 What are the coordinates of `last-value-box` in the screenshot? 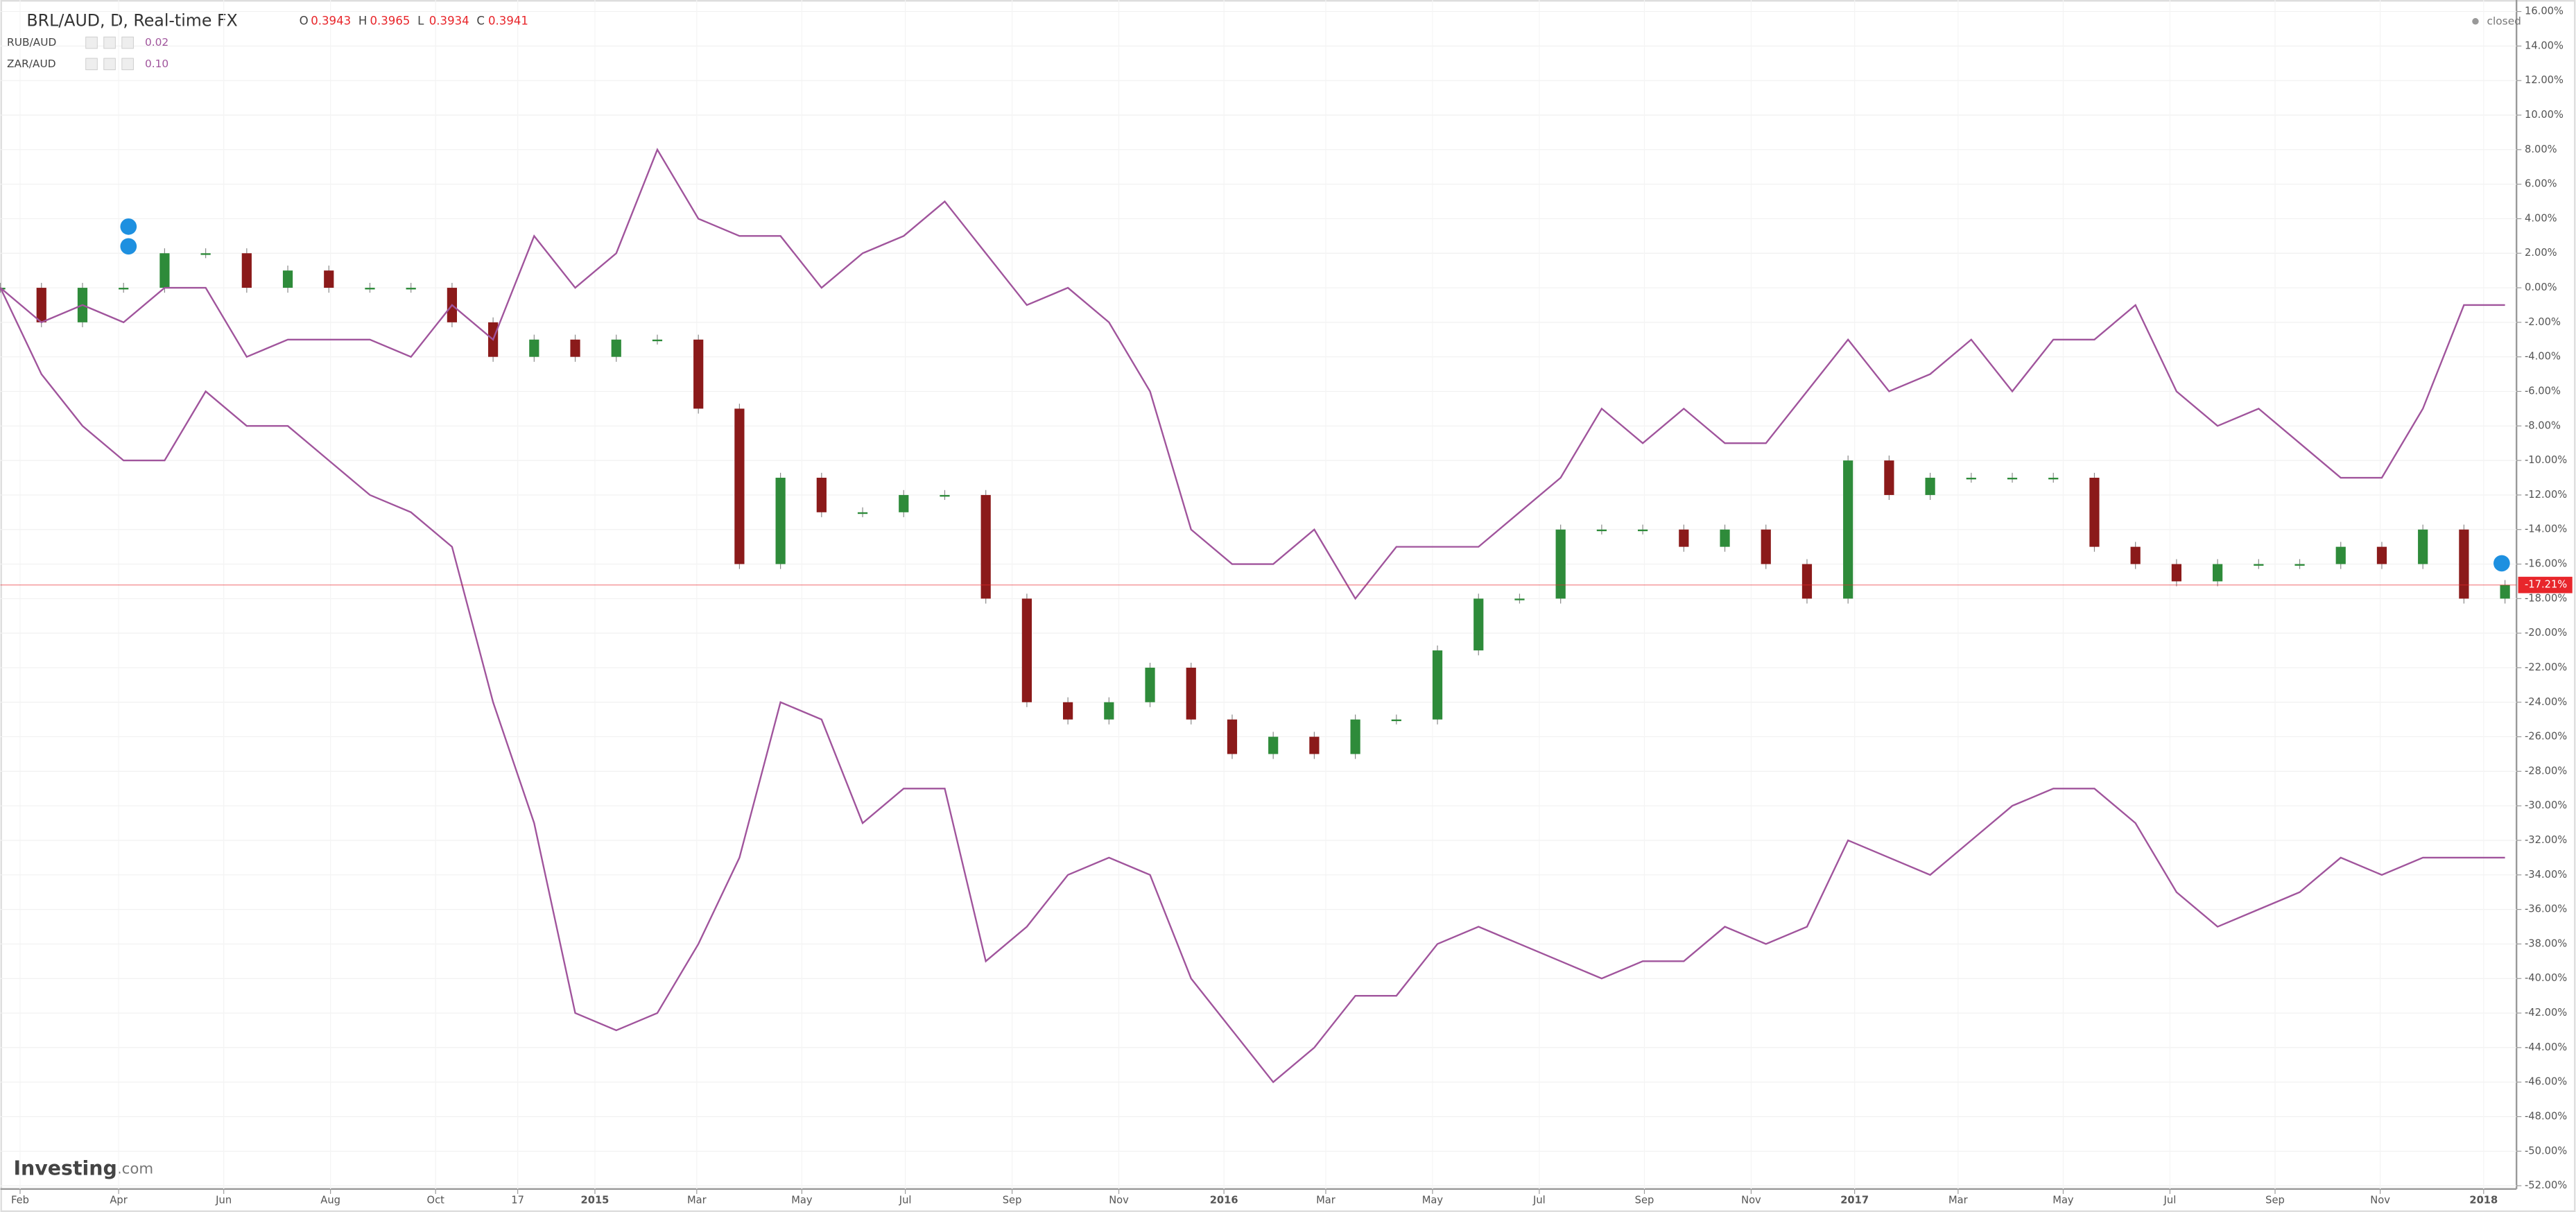 It's located at (2545, 585).